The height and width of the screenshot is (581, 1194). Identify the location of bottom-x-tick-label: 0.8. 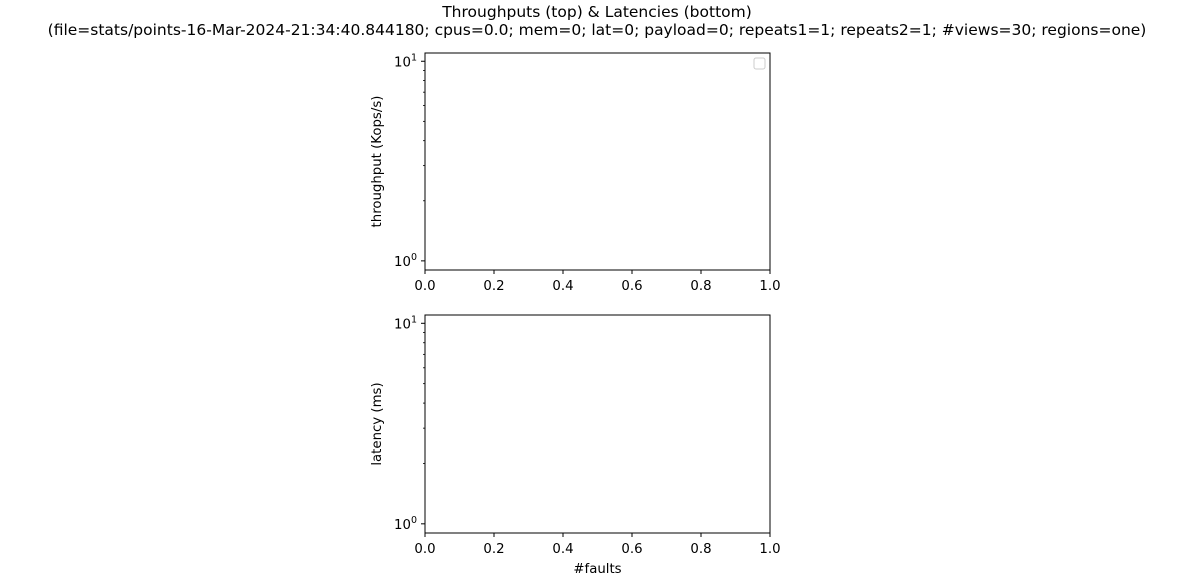
(700, 549).